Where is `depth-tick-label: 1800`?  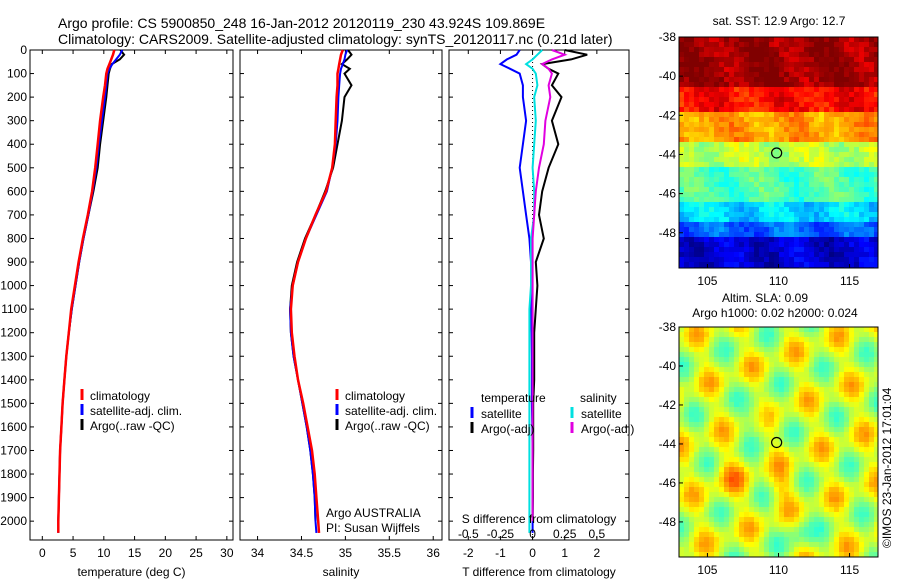
depth-tick-label: 1800 is located at coordinates (13, 474).